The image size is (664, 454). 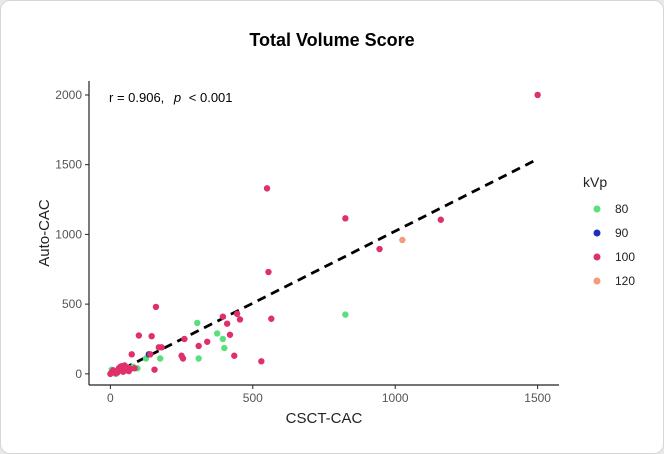 What do you see at coordinates (537, 398) in the screenshot?
I see `x-tick-label: 1500` at bounding box center [537, 398].